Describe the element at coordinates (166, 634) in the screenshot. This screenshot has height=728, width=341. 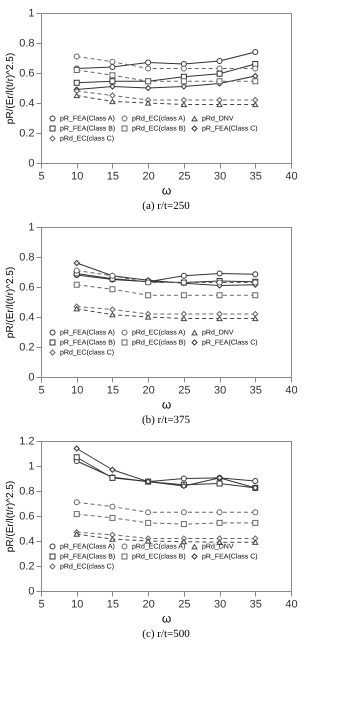
I see `text: (c) r/t=500` at that location.